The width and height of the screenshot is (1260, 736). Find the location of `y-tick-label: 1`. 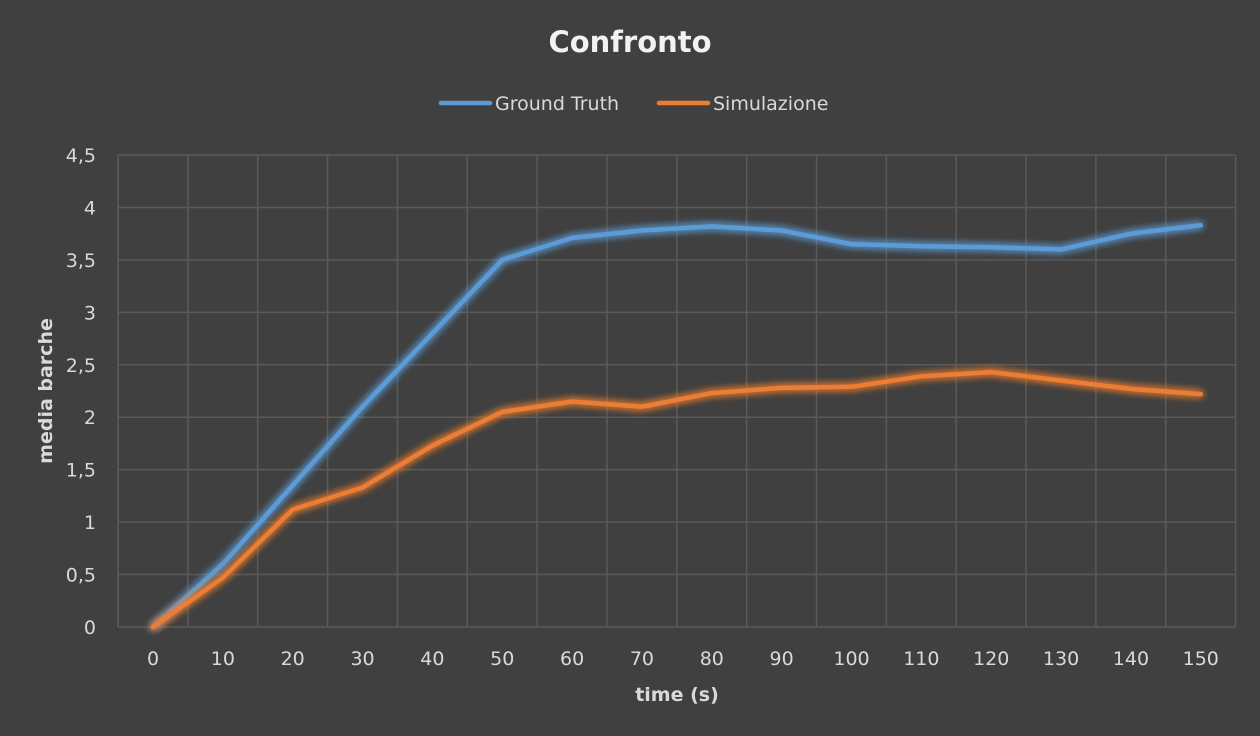

y-tick-label: 1 is located at coordinates (90, 523).